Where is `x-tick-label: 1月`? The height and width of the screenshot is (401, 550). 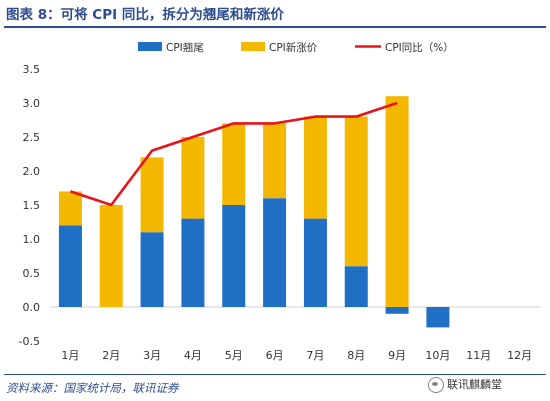
x-tick-label: 1月 is located at coordinates (70, 355).